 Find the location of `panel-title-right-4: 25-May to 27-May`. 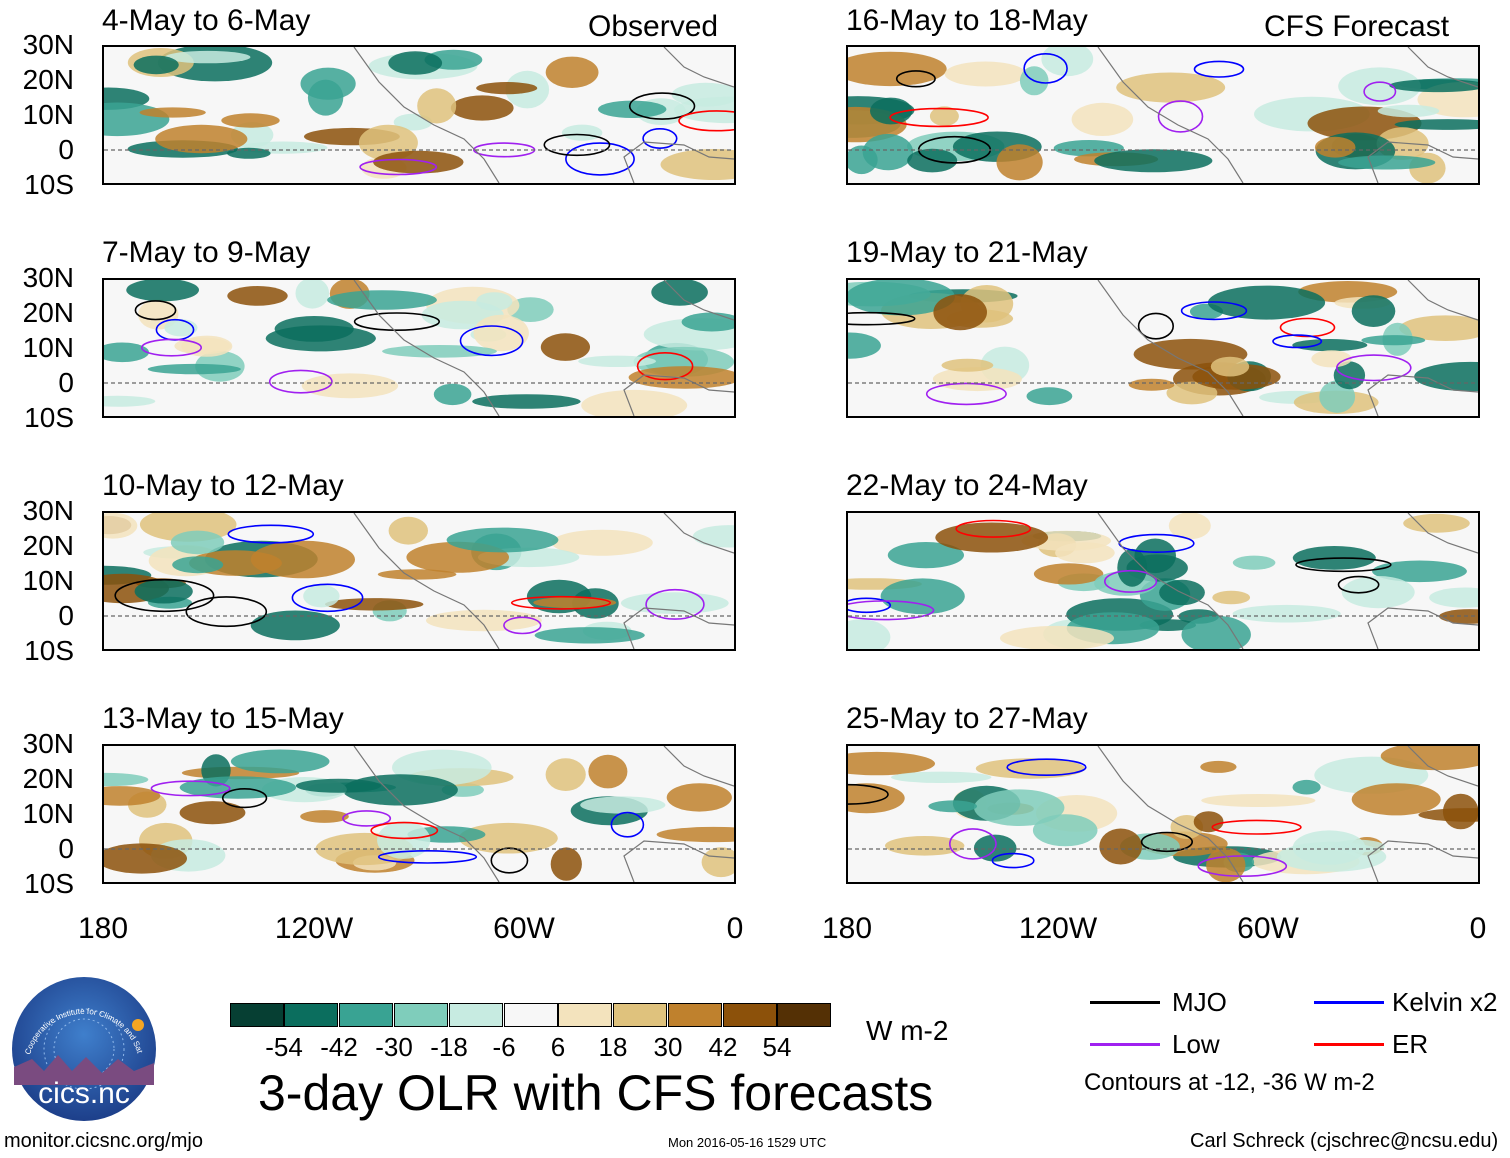

panel-title-right-4: 25-May to 27-May is located at coordinates (967, 718).